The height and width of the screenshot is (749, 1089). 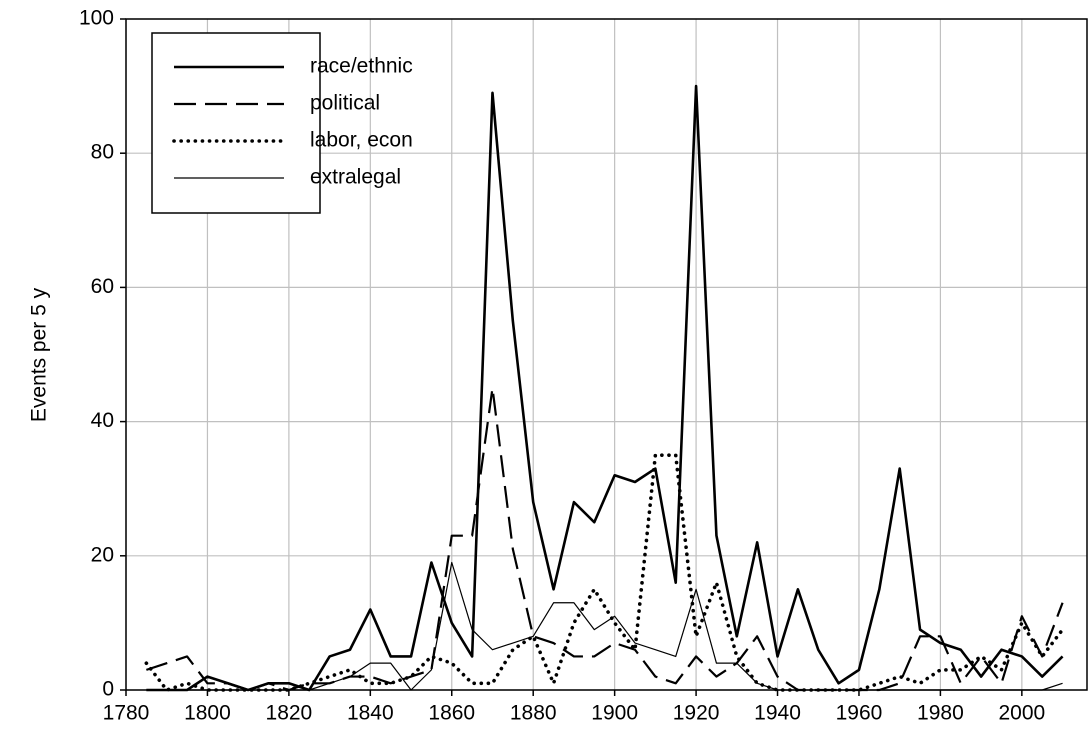 I want to click on x-tick-label: 1880, so click(x=533, y=713).